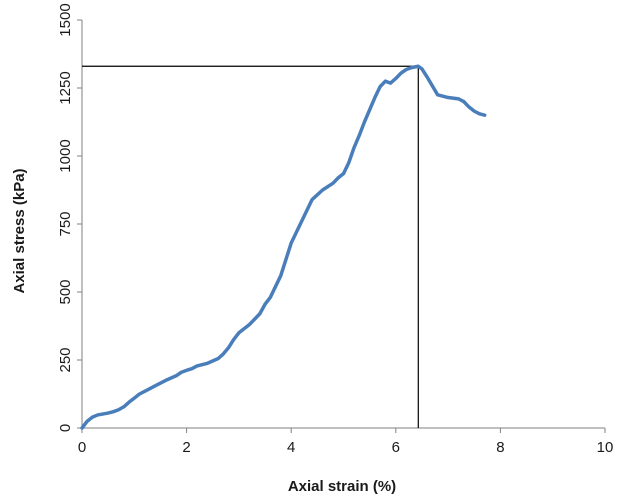 This screenshot has height=502, width=629. Describe the element at coordinates (65, 291) in the screenshot. I see `y-tick-label: 500` at that location.